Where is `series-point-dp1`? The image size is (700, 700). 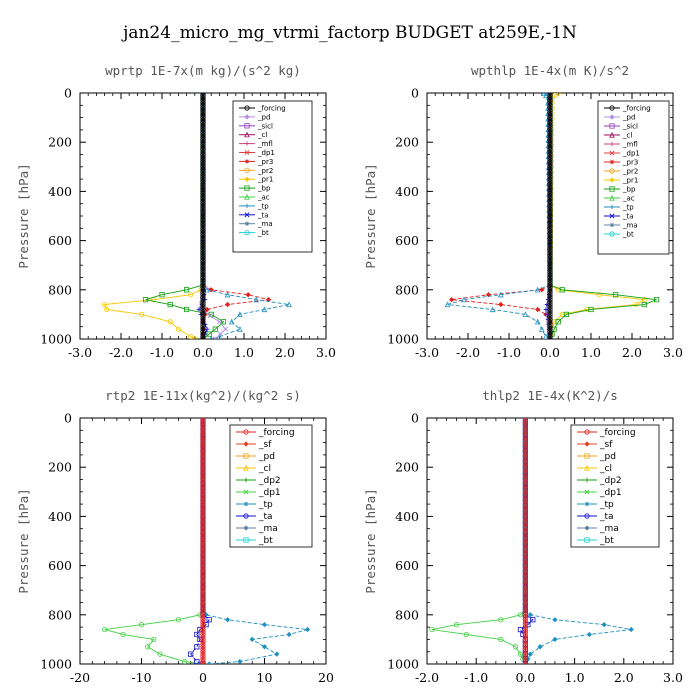
series-point-dp1 is located at coordinates (123, 634).